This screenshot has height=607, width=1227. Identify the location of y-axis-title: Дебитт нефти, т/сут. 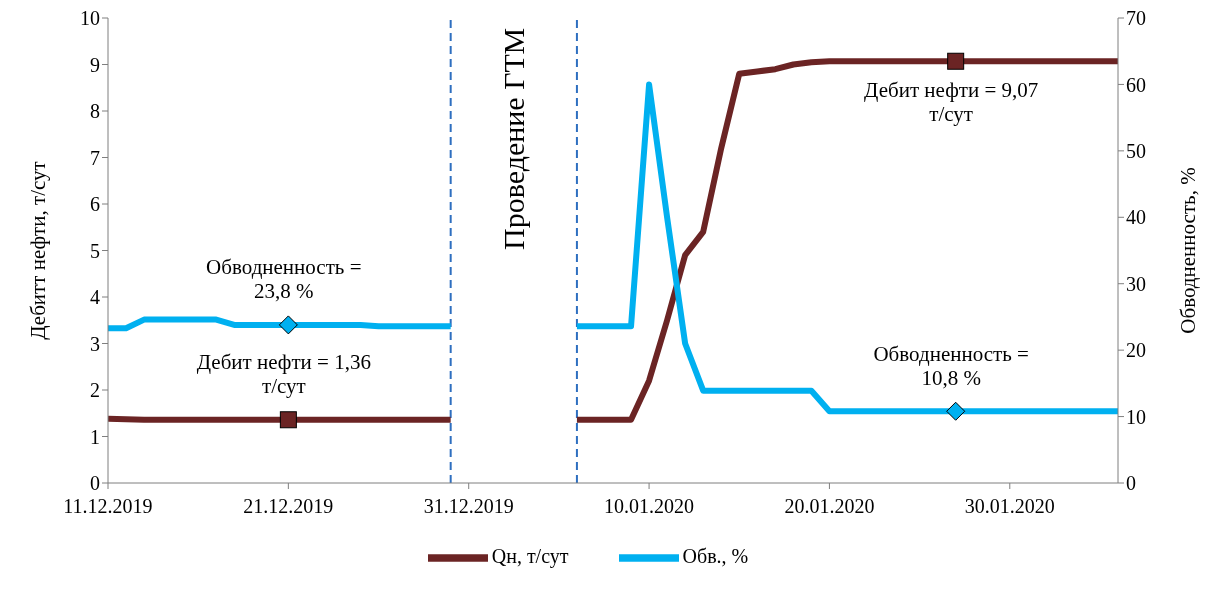
(38, 250).